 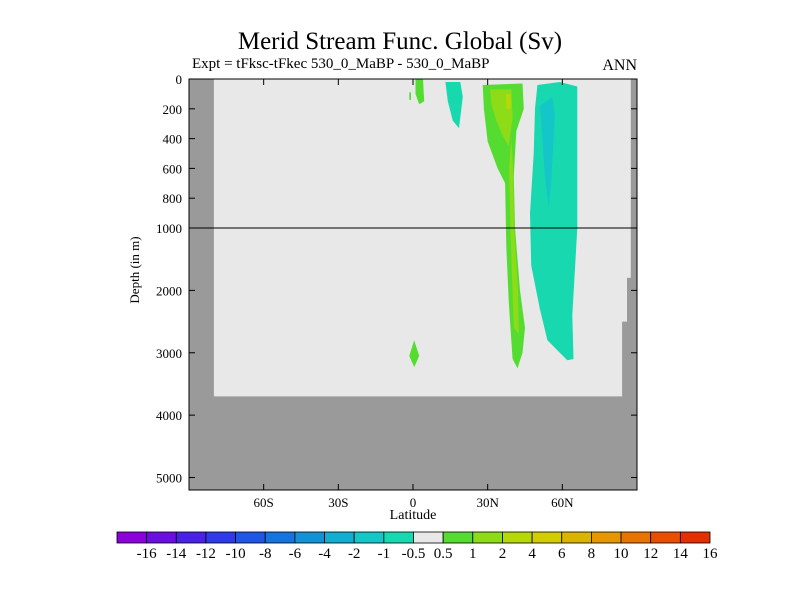 I want to click on contour-neg-0.5-subtropical, so click(x=454, y=105).